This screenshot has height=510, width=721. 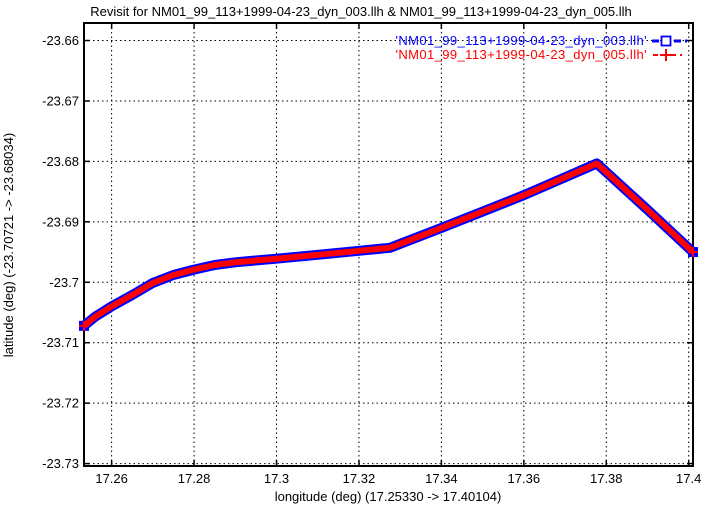 I want to click on y-tick-label--23.7: -23.7, so click(x=64, y=282).